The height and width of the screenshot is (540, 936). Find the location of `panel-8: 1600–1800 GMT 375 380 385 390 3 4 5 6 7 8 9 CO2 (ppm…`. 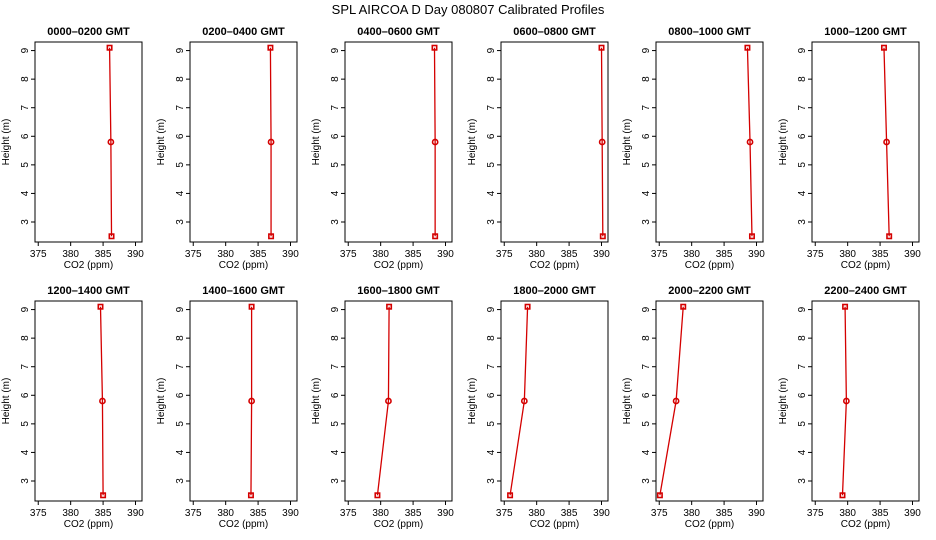

panel-8: 1600–1800 GMT 375 380 385 390 3 4 5 6 7 8 9 CO2 (ppm… is located at coordinates (382, 407).